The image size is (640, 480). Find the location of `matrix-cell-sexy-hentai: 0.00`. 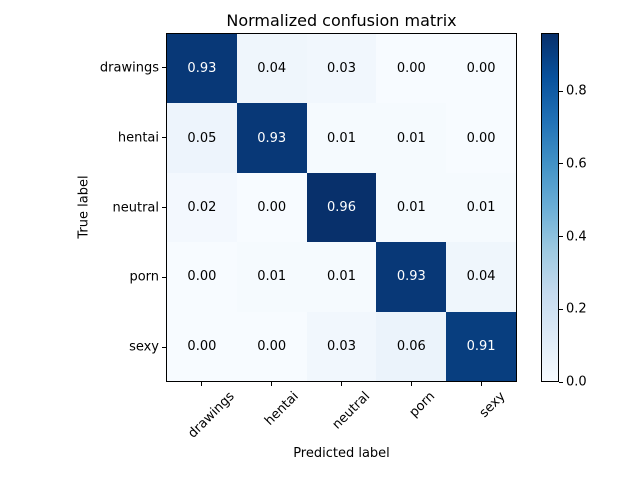

matrix-cell-sexy-hentai: 0.00 is located at coordinates (271, 346).